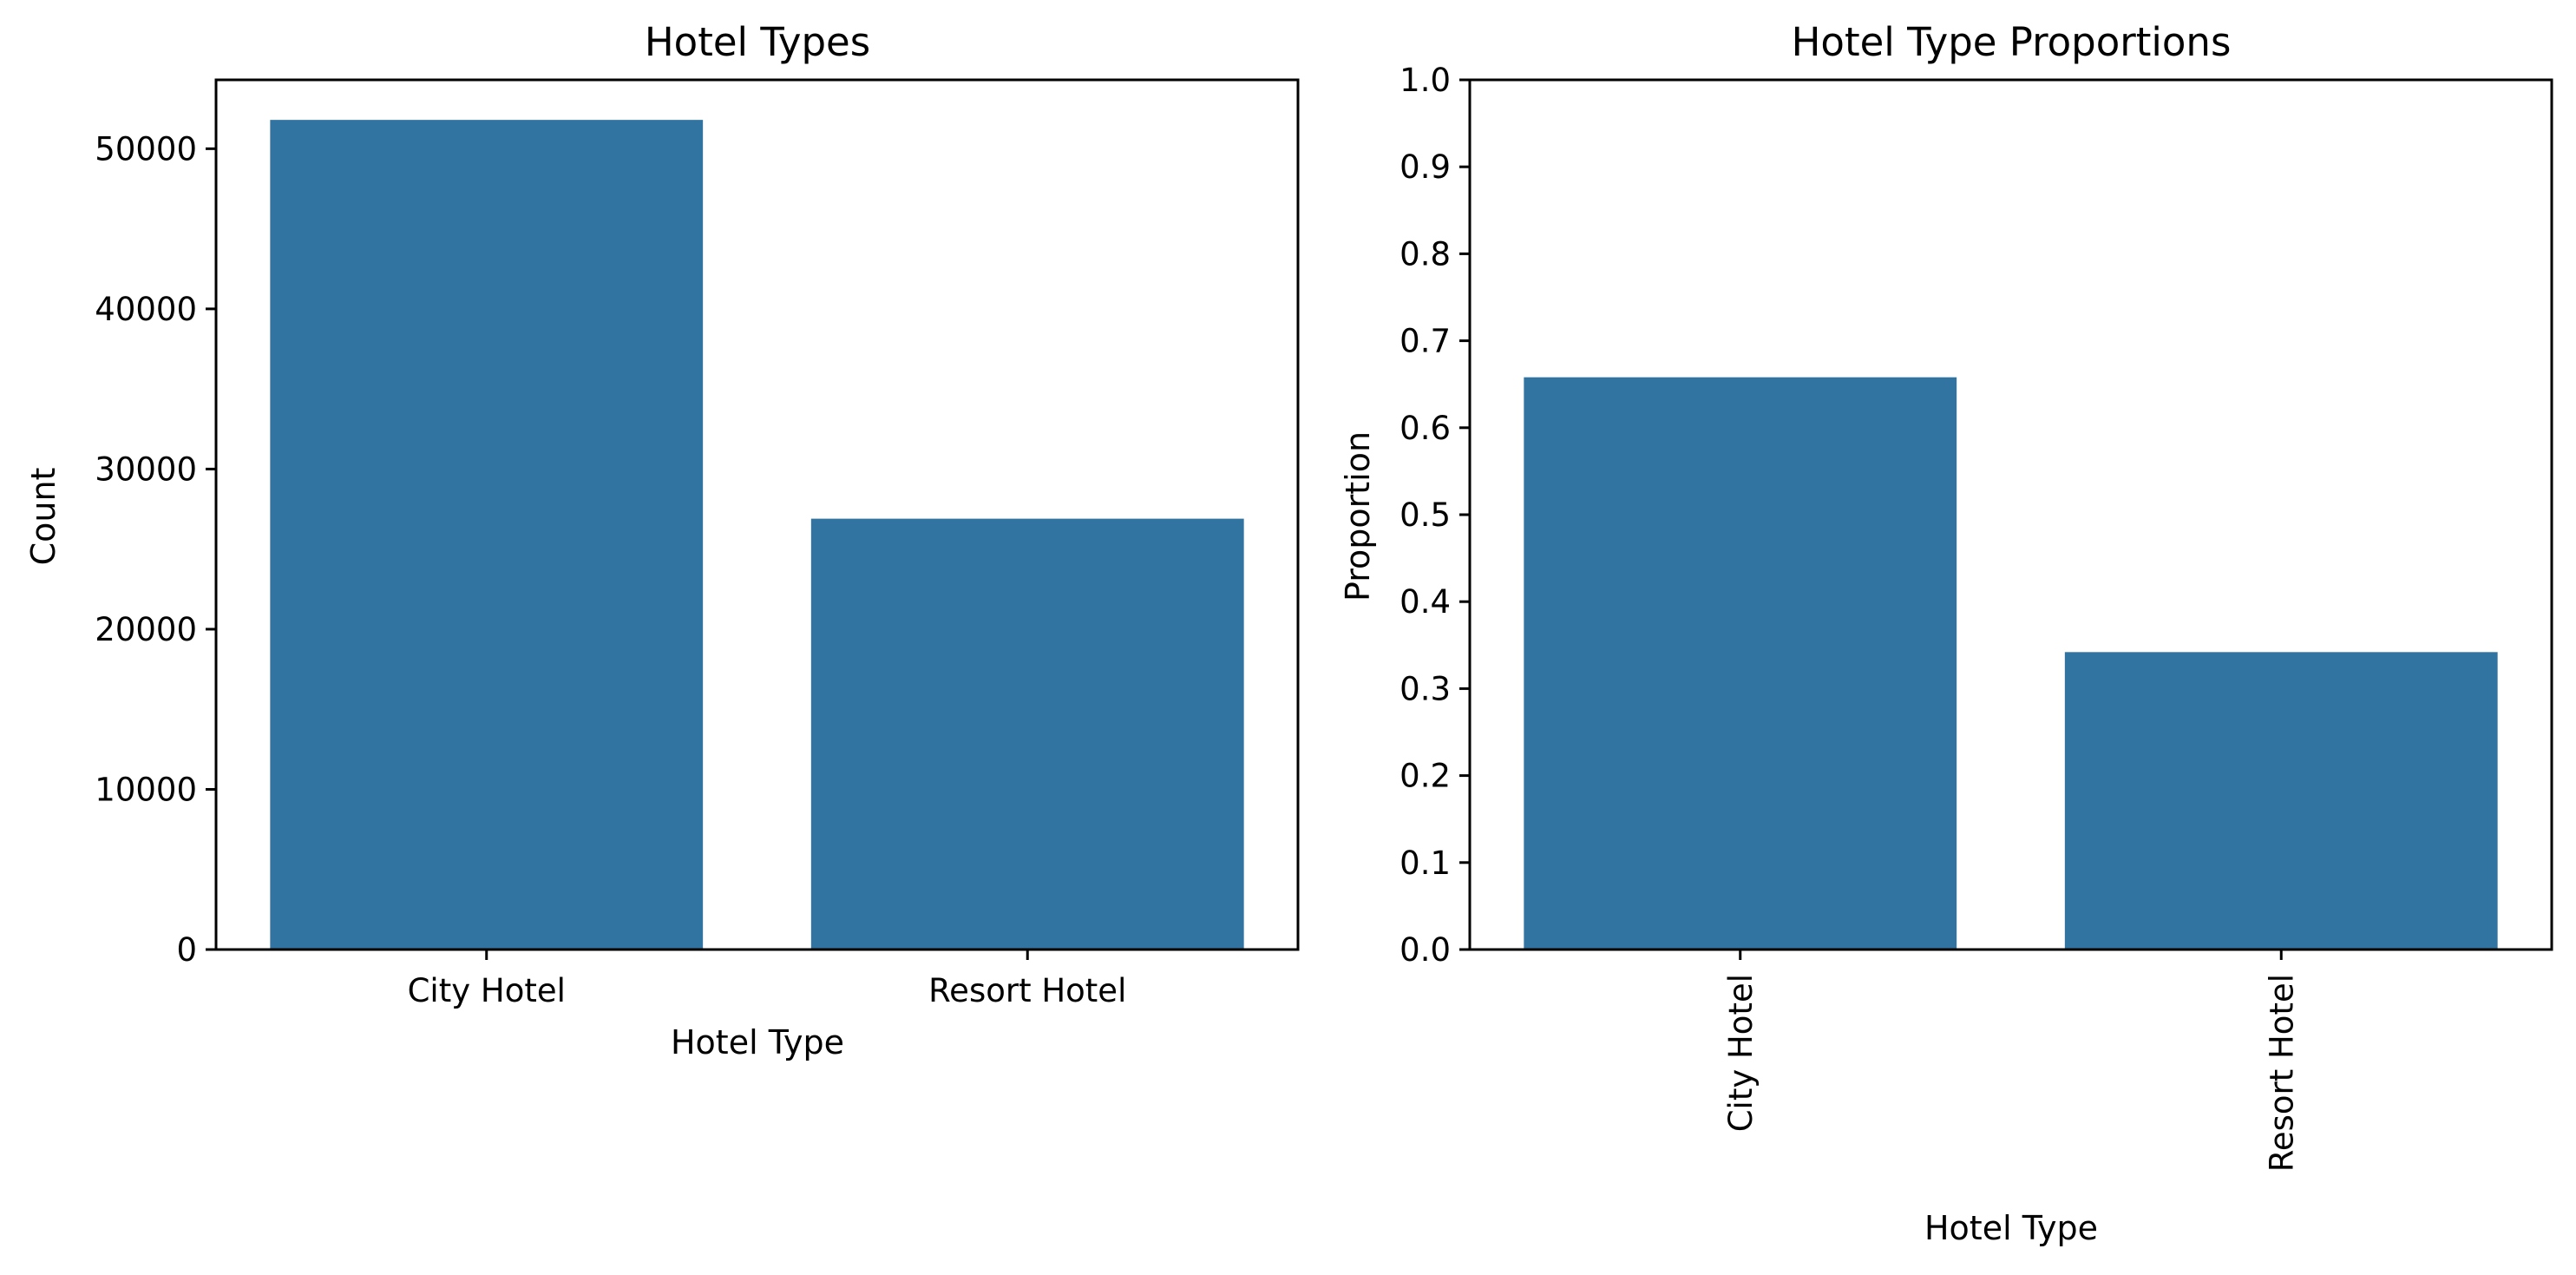  What do you see at coordinates (186, 950) in the screenshot?
I see `y-tick-label: 0` at bounding box center [186, 950].